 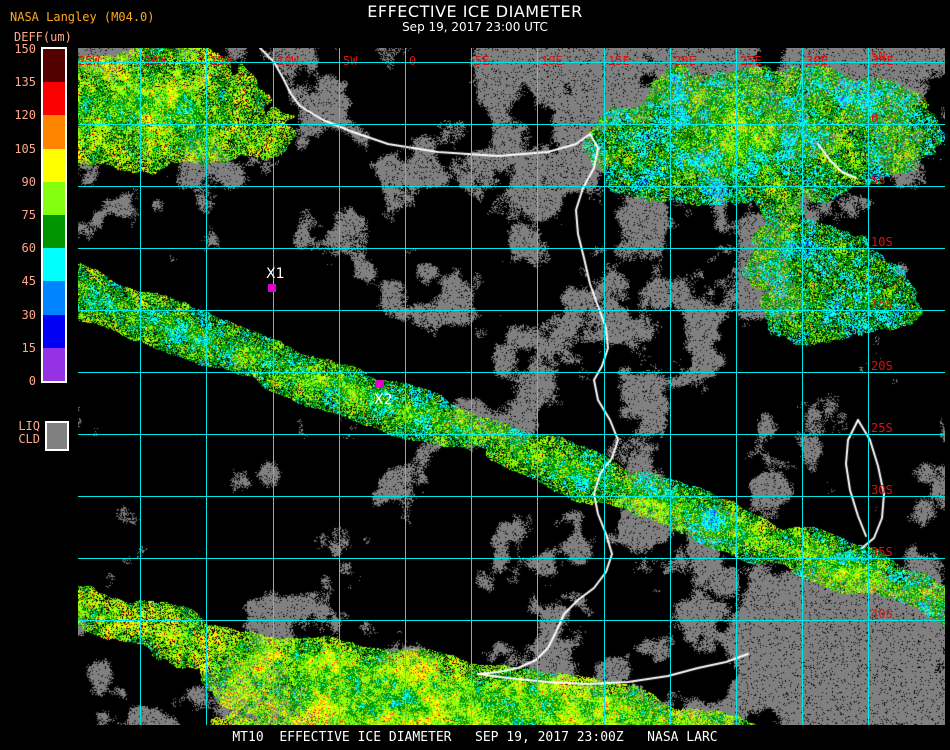 I want to click on marker-label-X1: X1, so click(x=275, y=274).